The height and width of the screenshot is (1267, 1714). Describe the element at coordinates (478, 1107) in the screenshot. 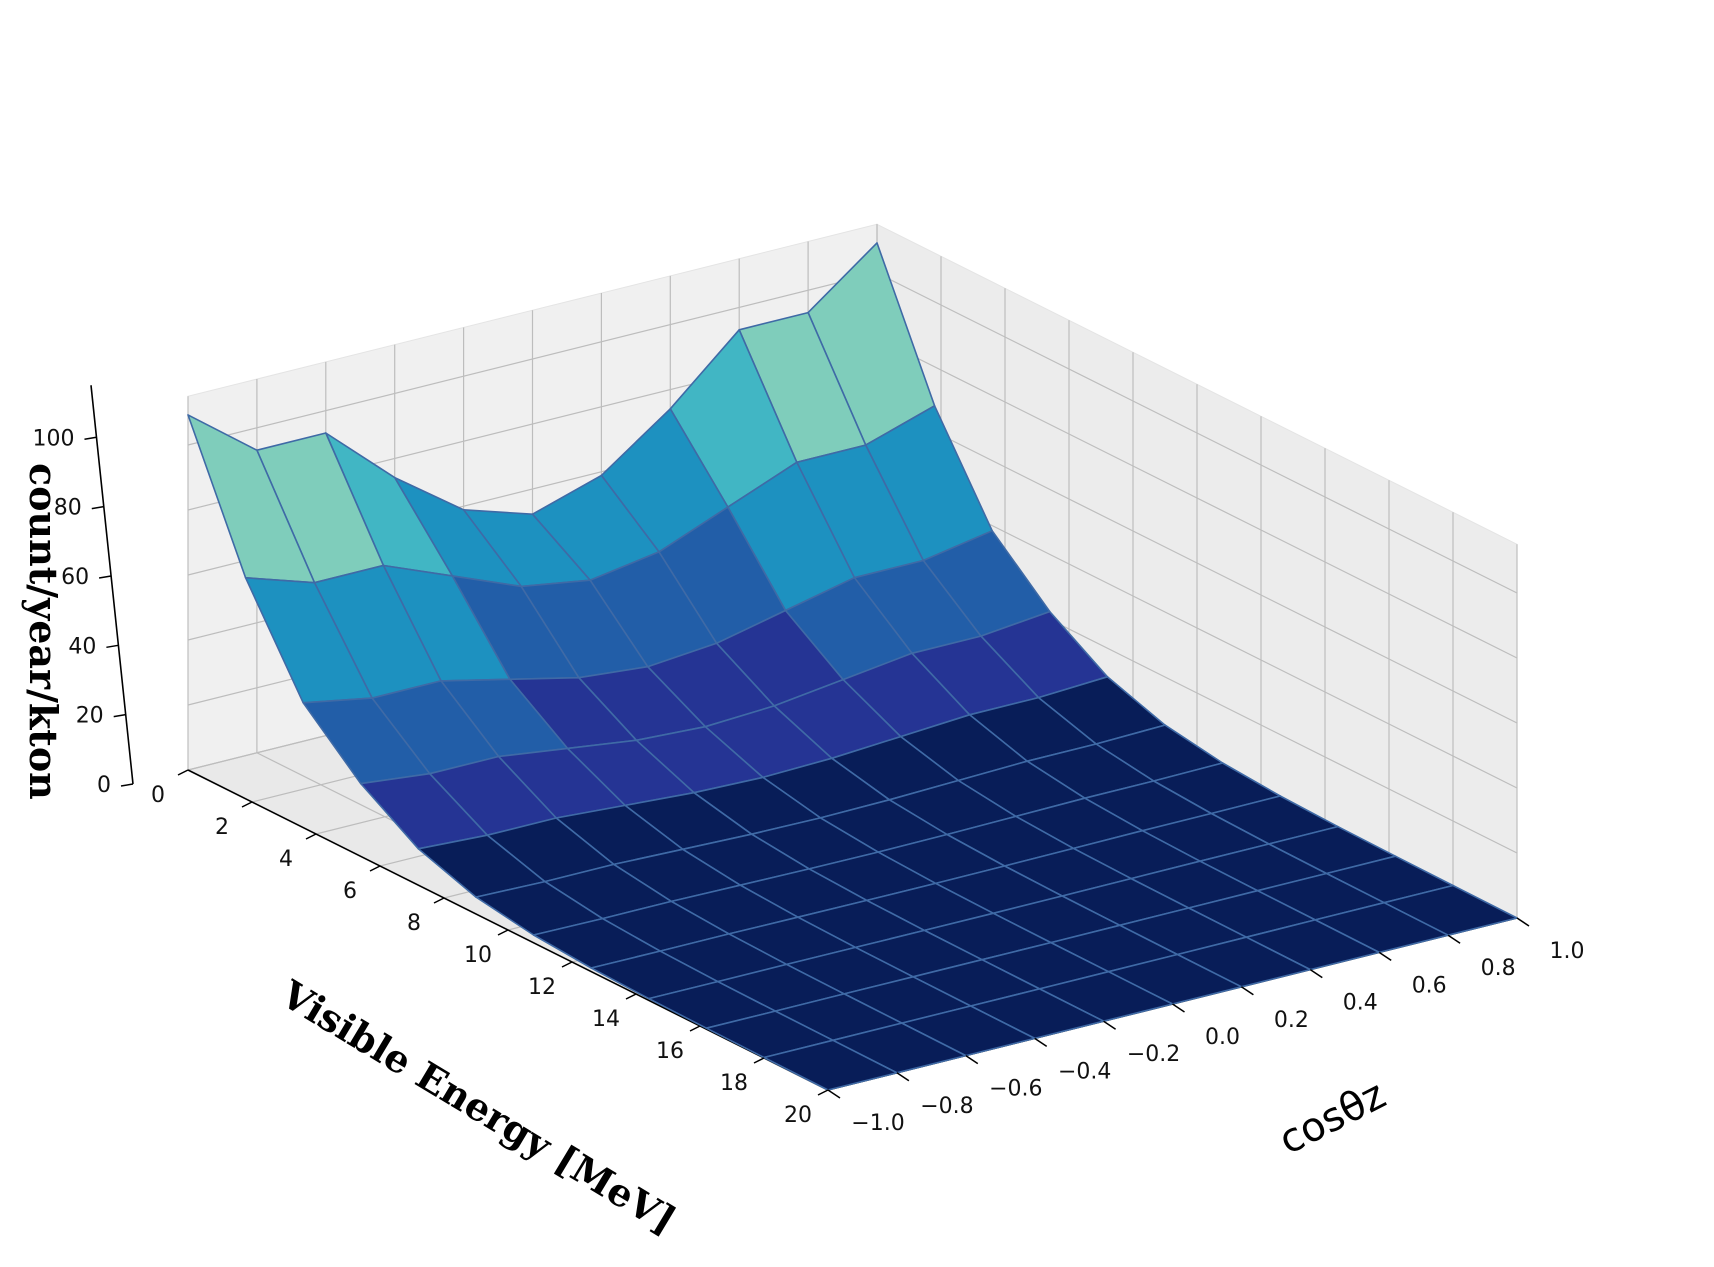

I see `x-axis-title: Visible Energy [MeV]` at that location.